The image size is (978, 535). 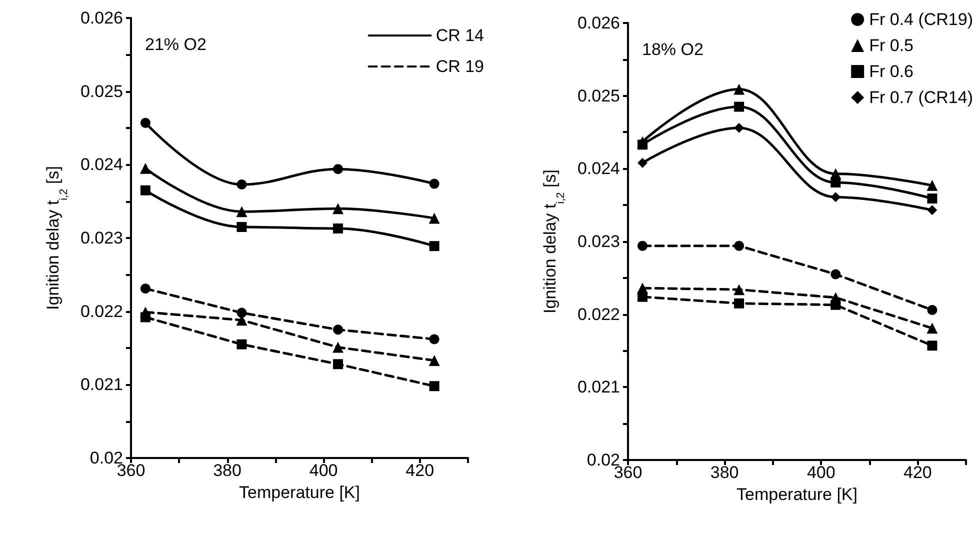 I want to click on legend-label: CR 14, so click(x=460, y=35).